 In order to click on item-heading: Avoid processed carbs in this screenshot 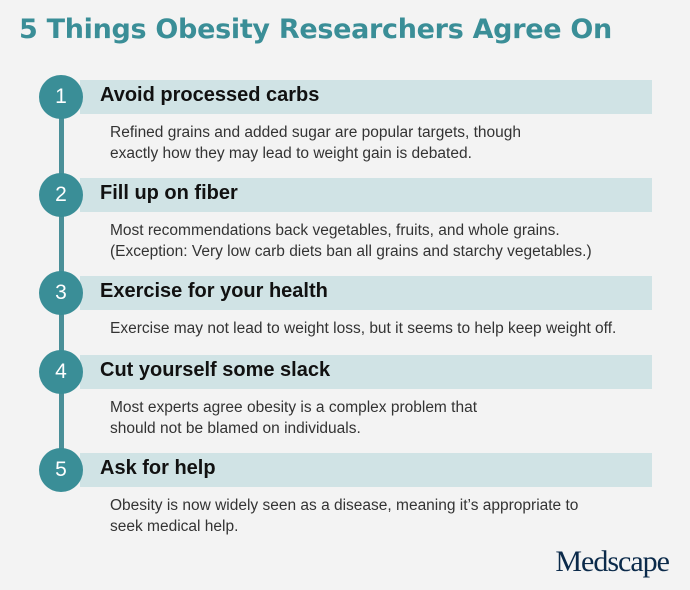, I will do `click(210, 95)`.